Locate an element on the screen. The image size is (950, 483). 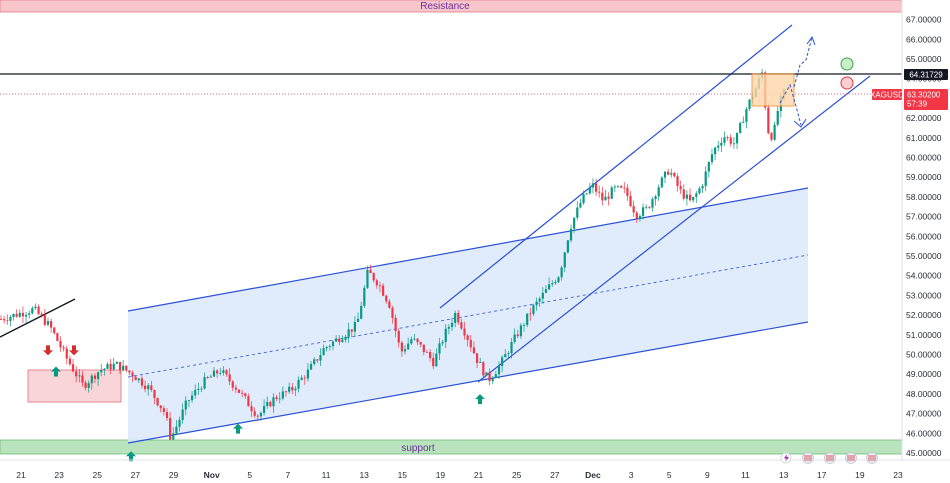
time-tick-label: 23 is located at coordinates (898, 475).